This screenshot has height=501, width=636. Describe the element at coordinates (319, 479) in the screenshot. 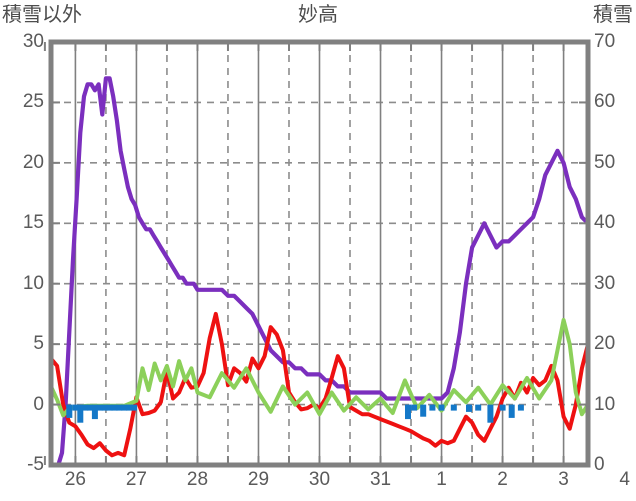

I see `x-tick-label: 30` at that location.